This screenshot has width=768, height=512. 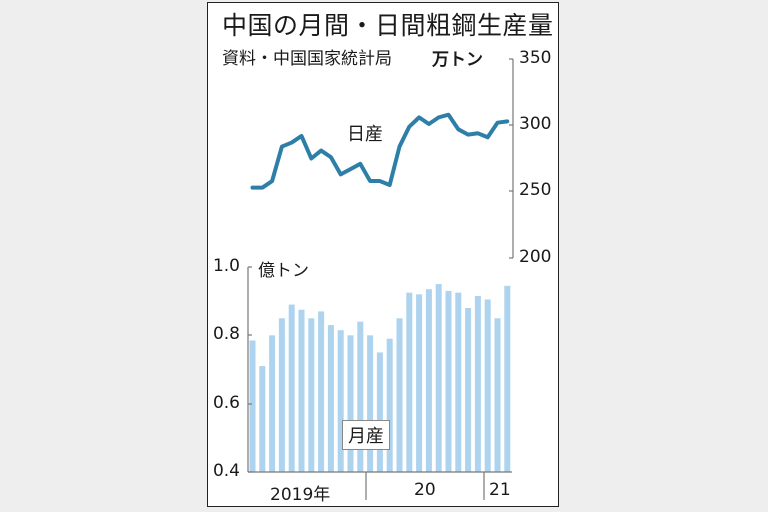 What do you see at coordinates (535, 257) in the screenshot?
I see `right-tick-200: 200` at bounding box center [535, 257].